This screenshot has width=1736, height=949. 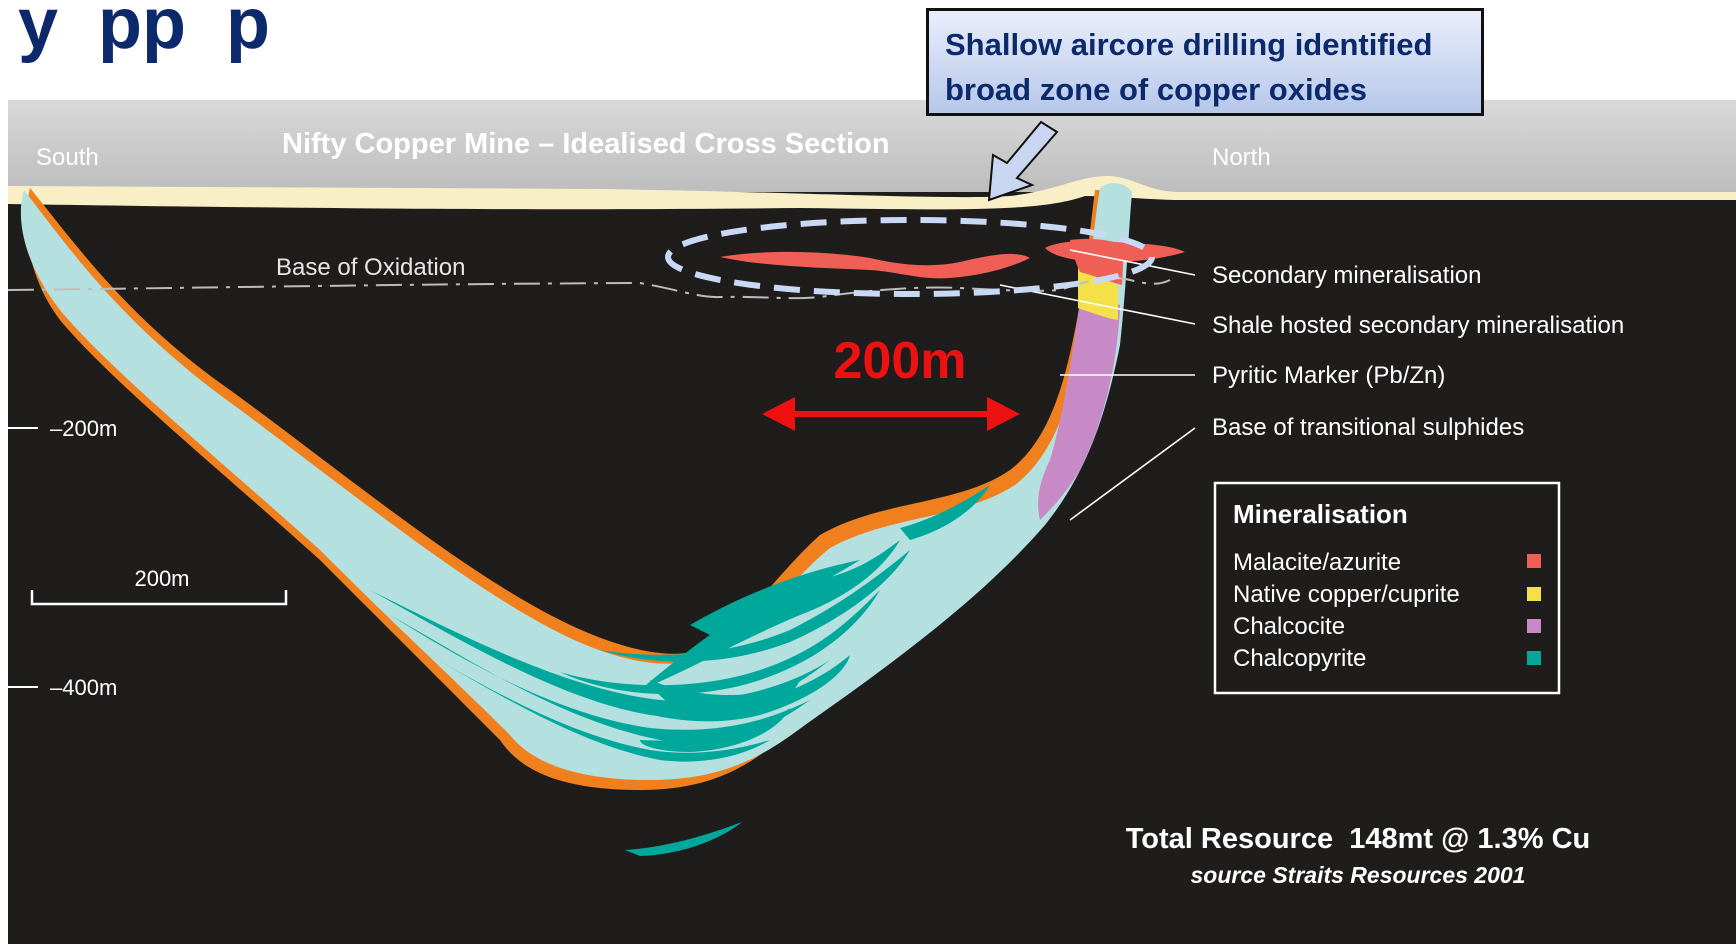 What do you see at coordinates (1317, 562) in the screenshot?
I see `legend-label-malacite: Malacite/azurite` at bounding box center [1317, 562].